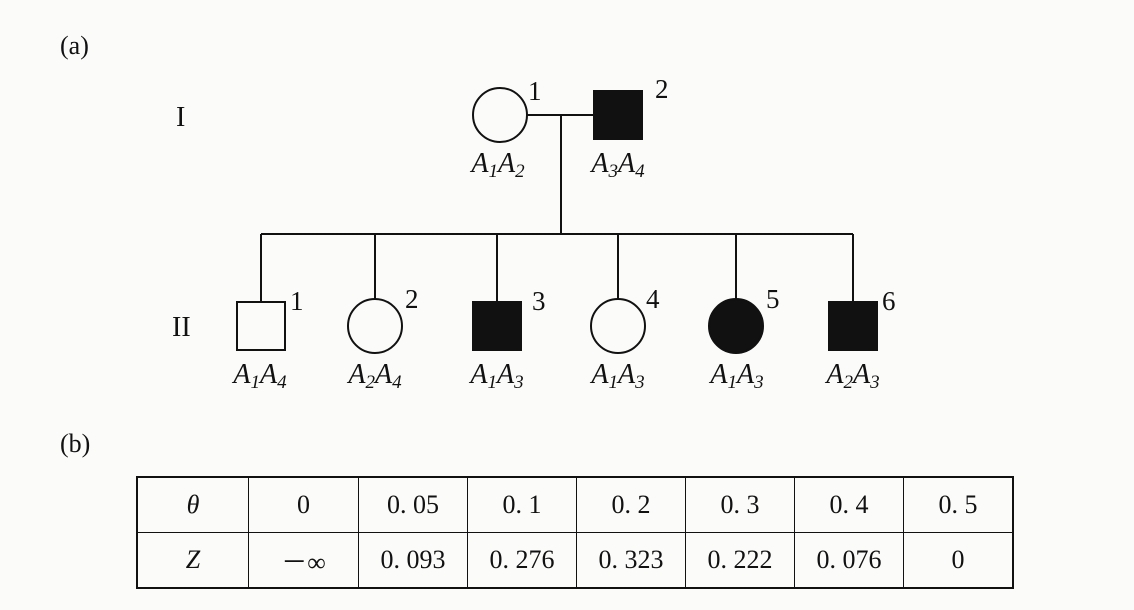 The height and width of the screenshot is (610, 1134). I want to click on individual-number-I-1: 1, so click(535, 91).